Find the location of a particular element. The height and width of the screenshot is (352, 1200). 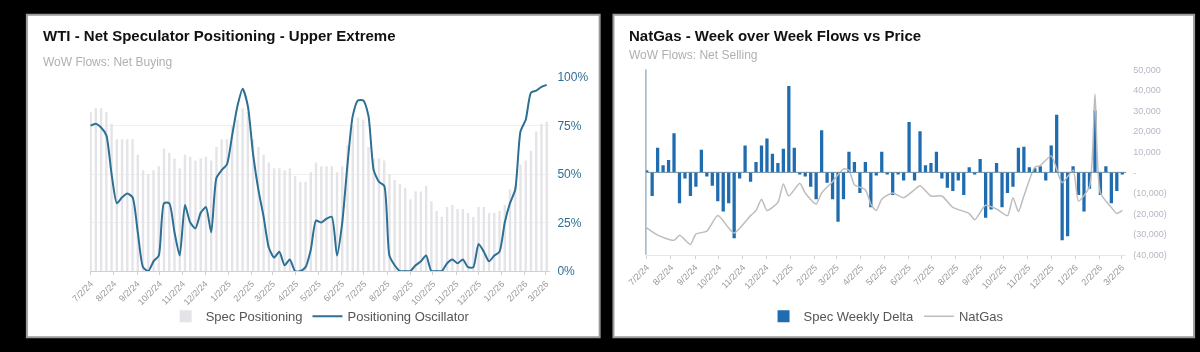

y-tick-label: 100% is located at coordinates (573, 77).